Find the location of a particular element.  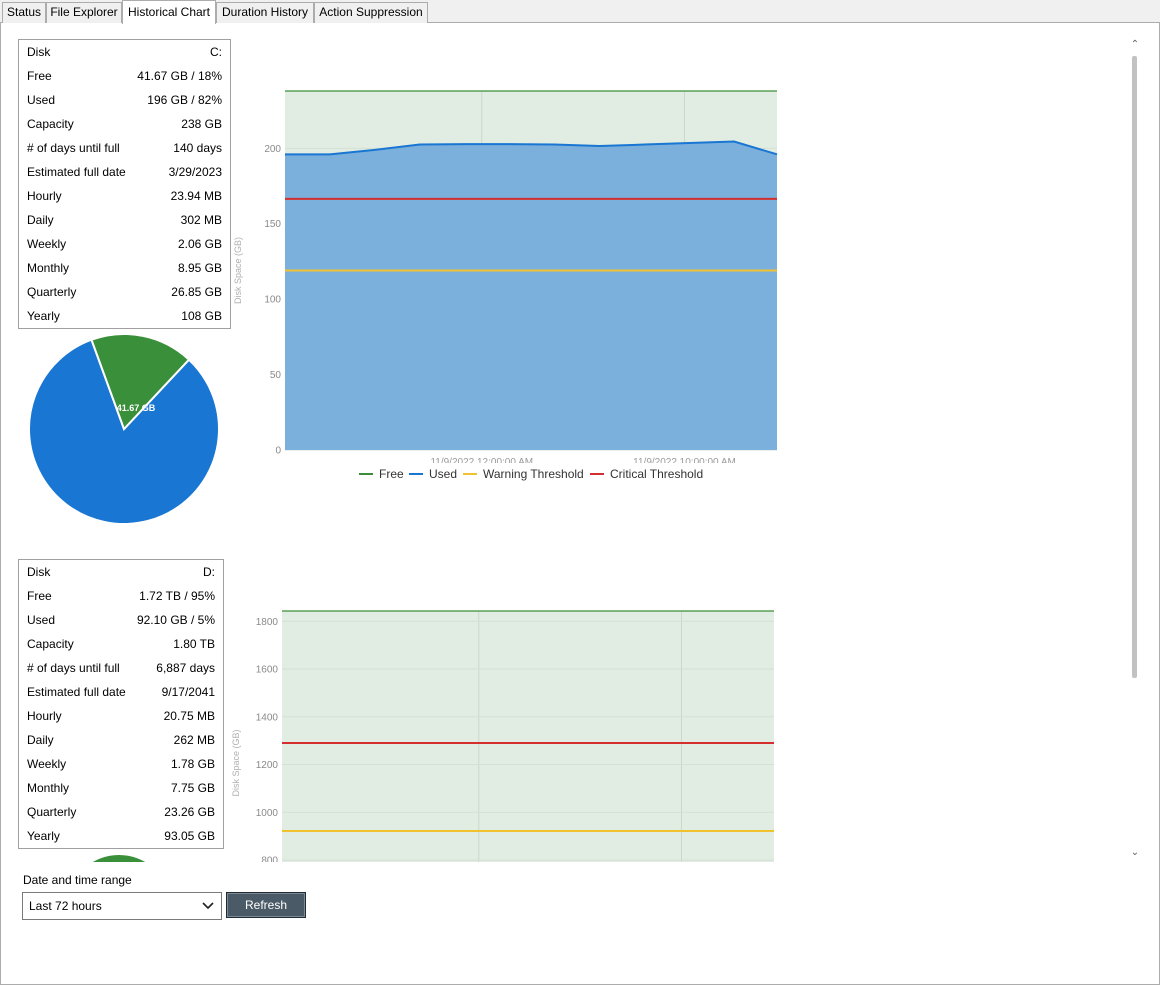

x-tick-label: 11/9/2022 12:00:00 AM is located at coordinates (481, 460).